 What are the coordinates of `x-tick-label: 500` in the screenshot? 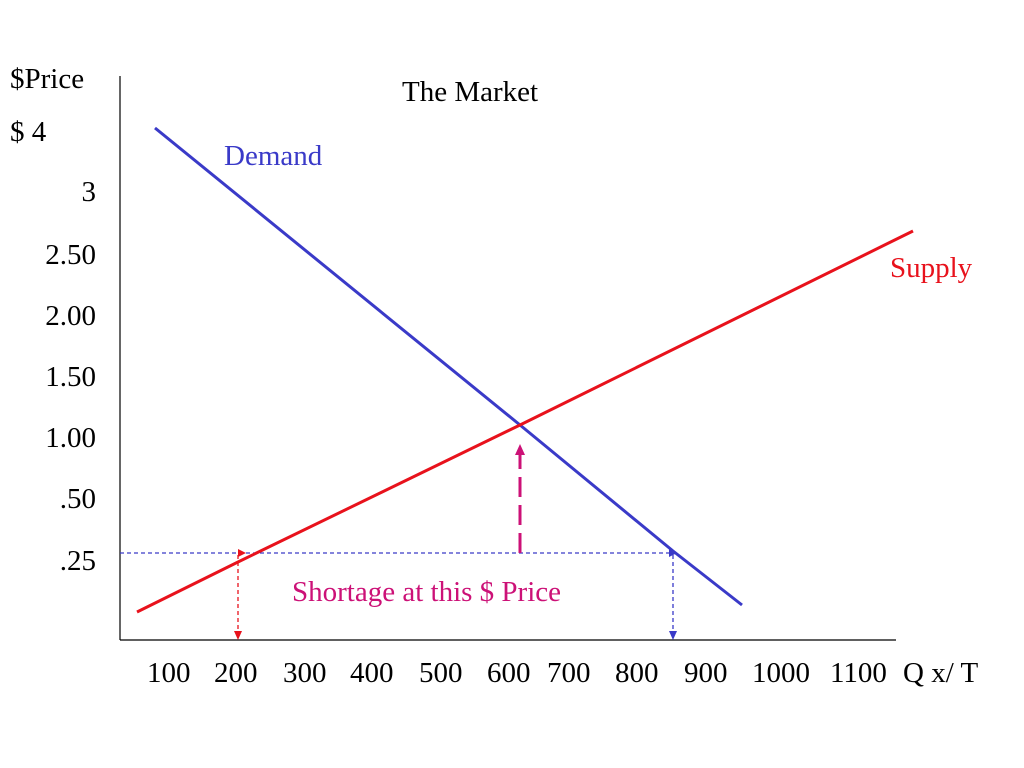 It's located at (441, 673).